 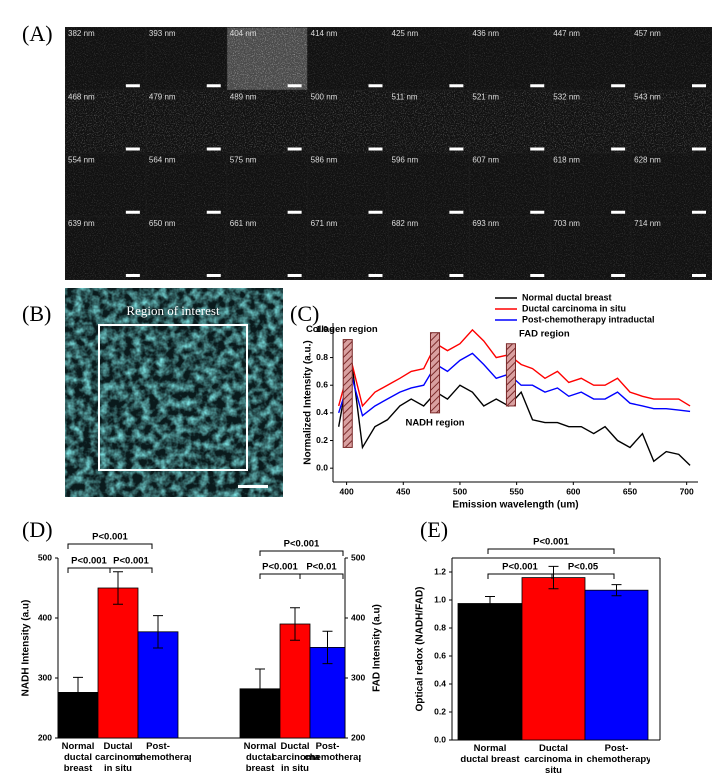 What do you see at coordinates (485, 33) in the screenshot?
I see `tile-label: 436 nm` at bounding box center [485, 33].